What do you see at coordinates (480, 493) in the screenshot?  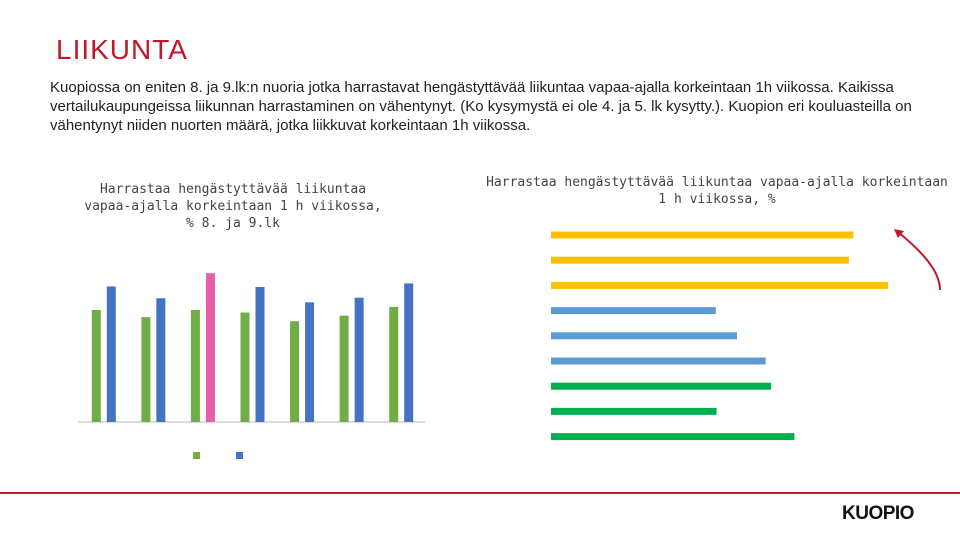 I see `footer-divider` at bounding box center [480, 493].